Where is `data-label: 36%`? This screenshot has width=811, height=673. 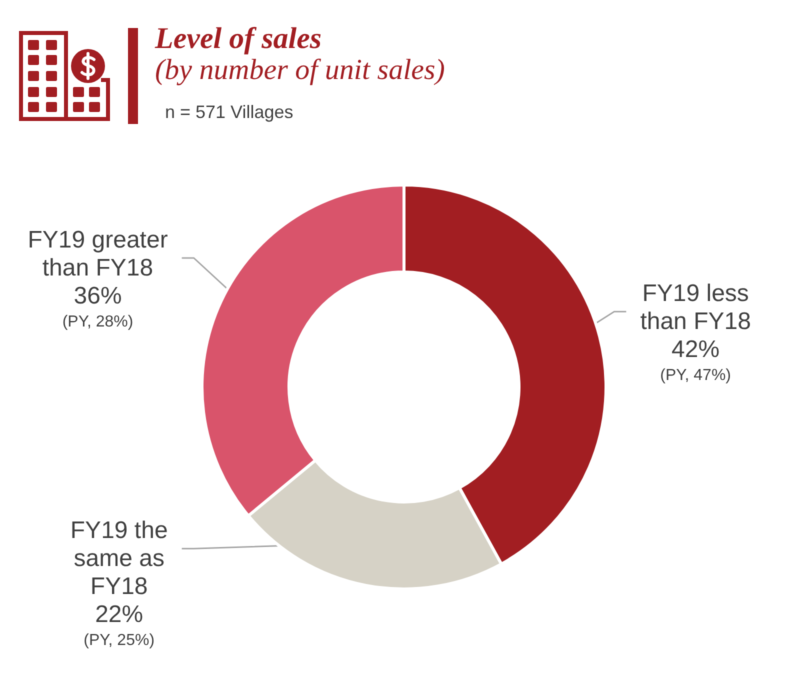 data-label: 36% is located at coordinates (98, 296).